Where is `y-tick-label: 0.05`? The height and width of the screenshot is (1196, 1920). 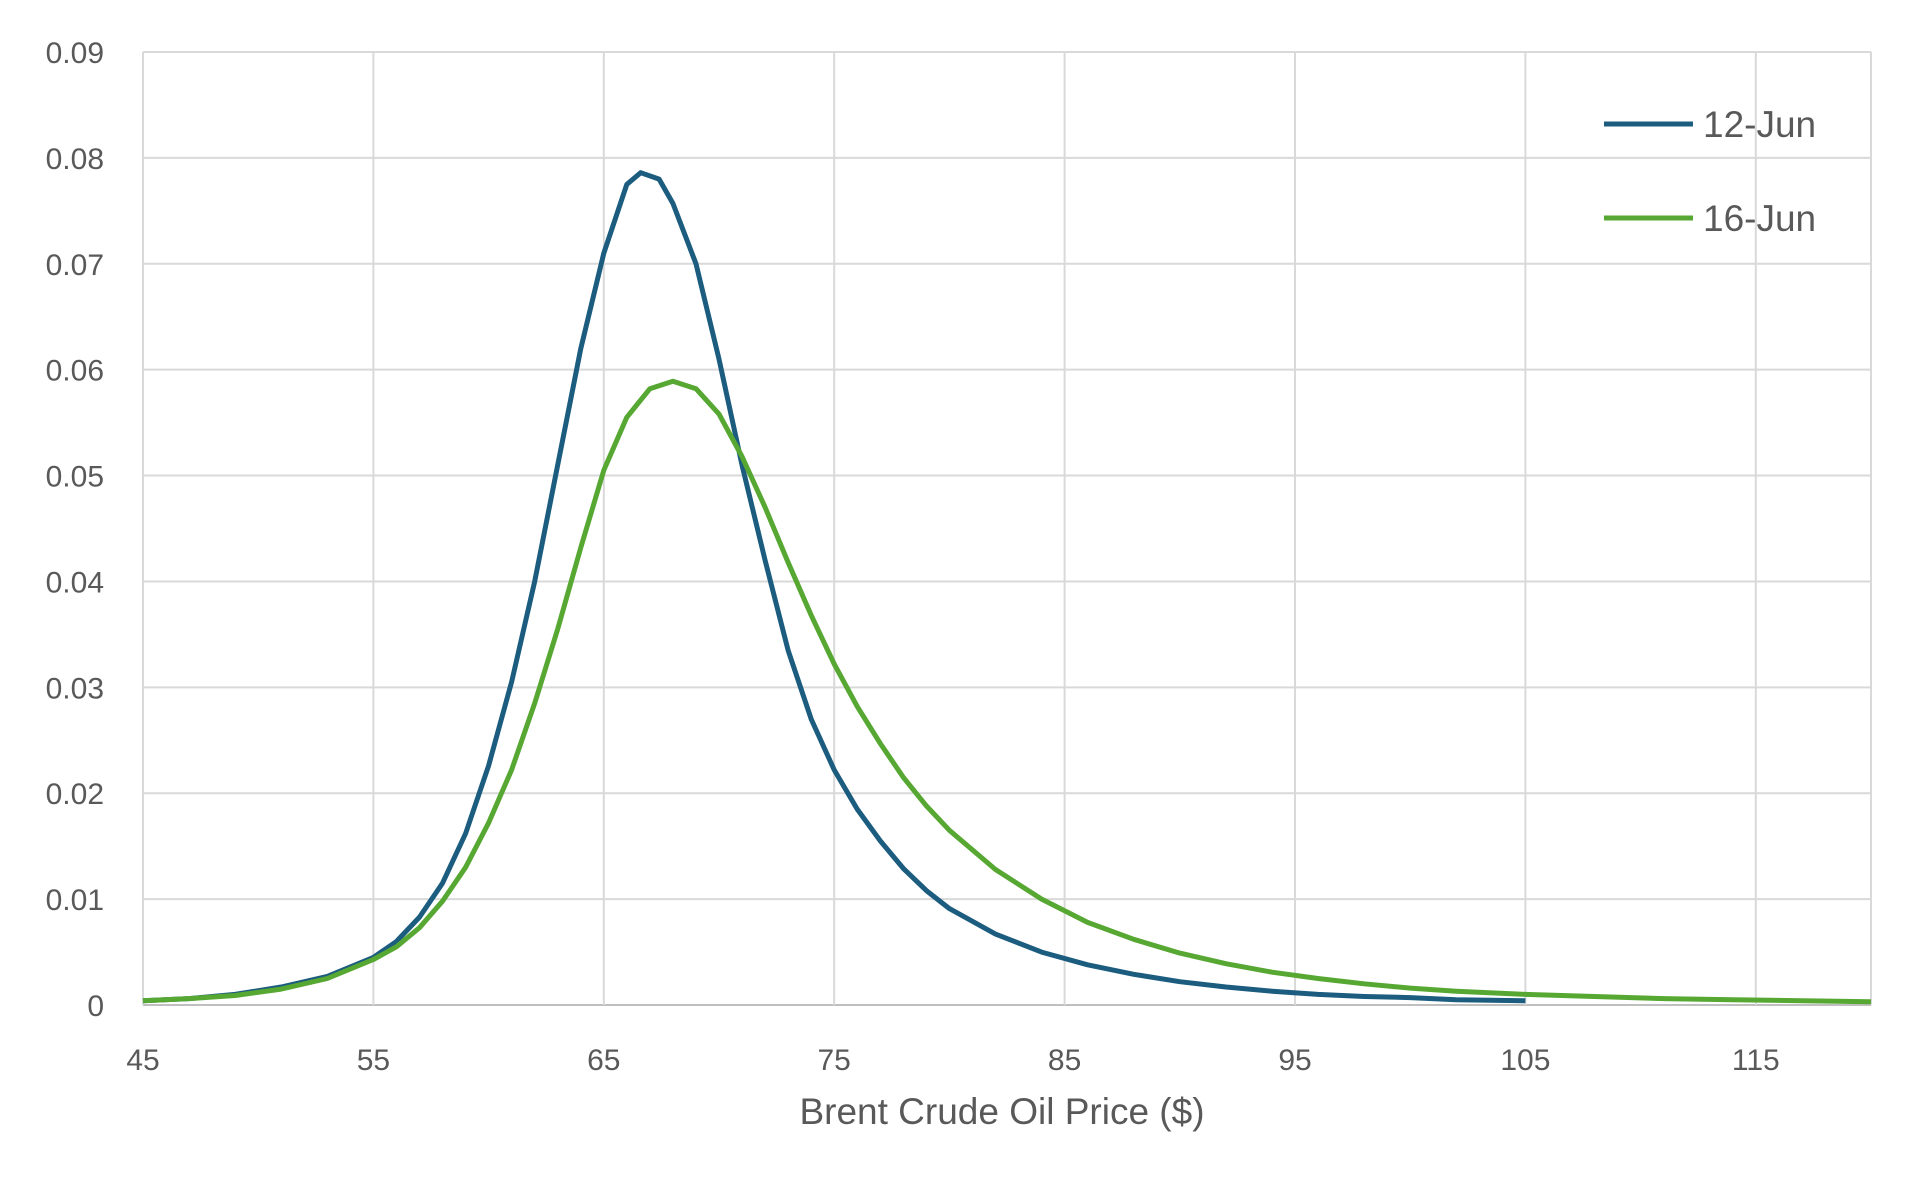
y-tick-label: 0.05 is located at coordinates (75, 477).